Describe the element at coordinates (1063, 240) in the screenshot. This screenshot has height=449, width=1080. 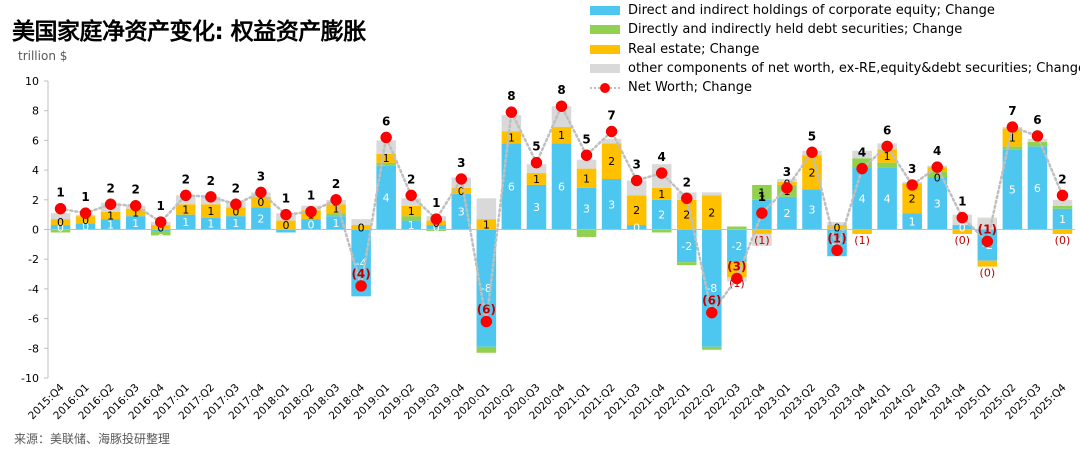
I see `bar-data-label: (0)` at that location.